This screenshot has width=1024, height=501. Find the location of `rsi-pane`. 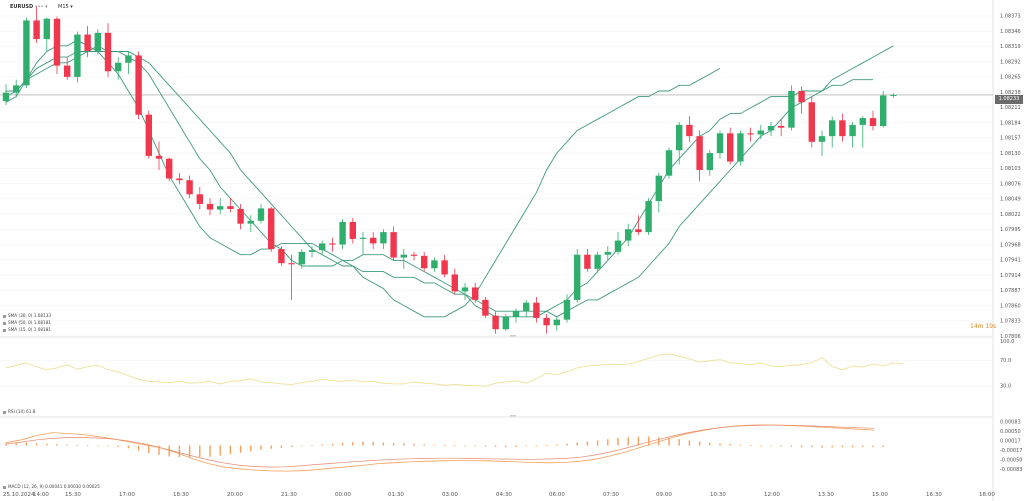

rsi-pane is located at coordinates (496, 370).